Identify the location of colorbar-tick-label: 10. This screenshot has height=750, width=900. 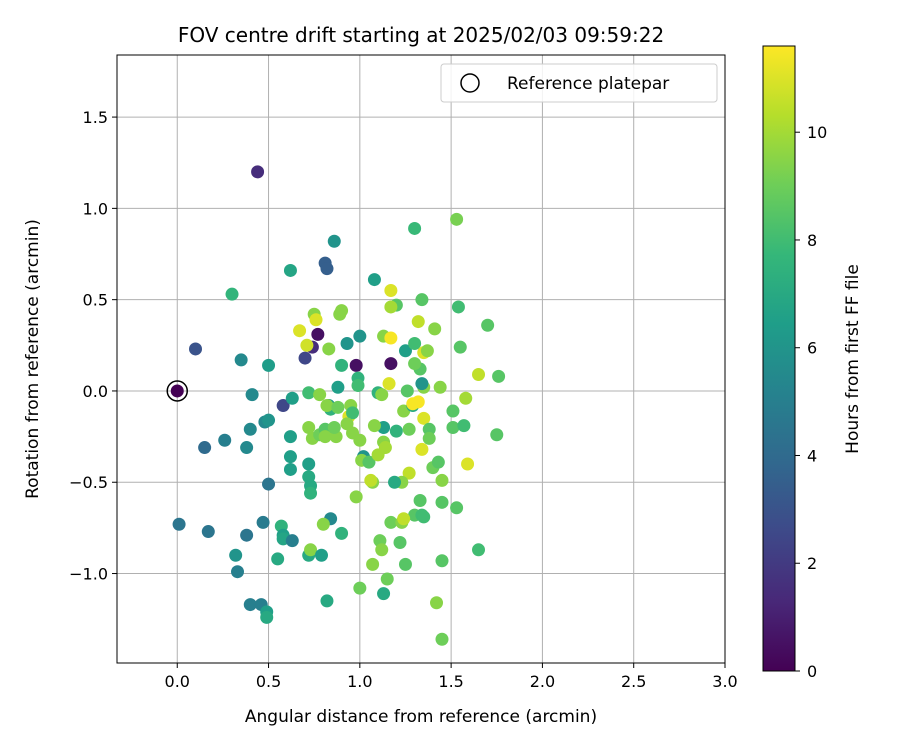
(817, 132).